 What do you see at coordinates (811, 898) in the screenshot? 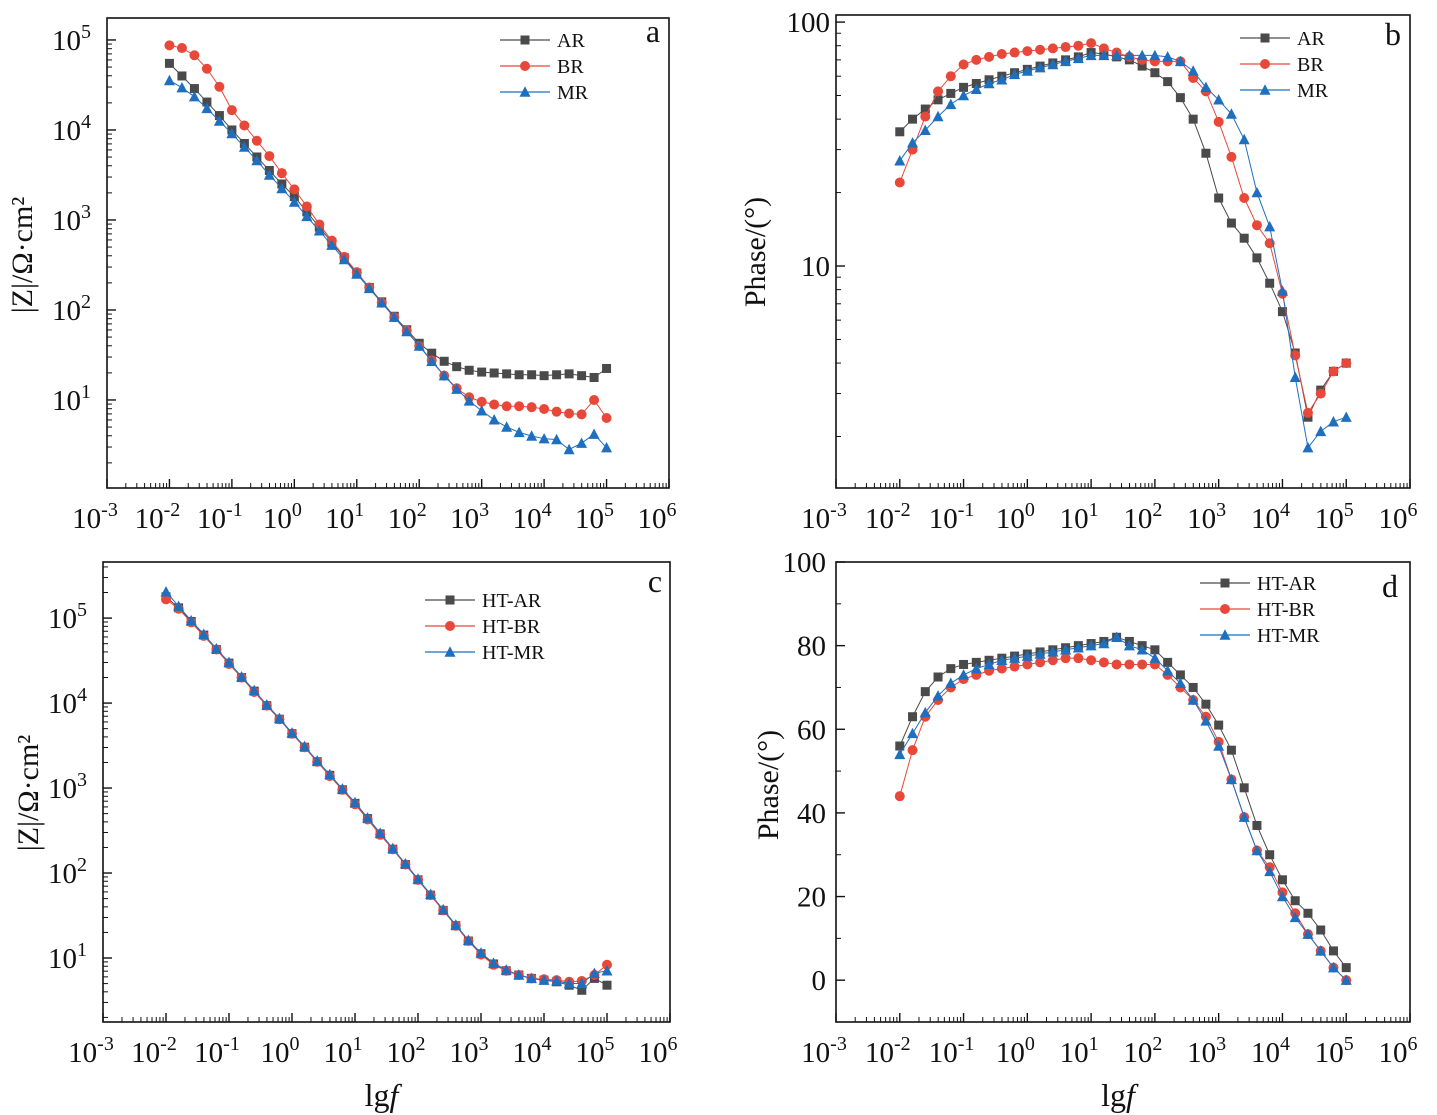
I see `y-tick-label: 20` at bounding box center [811, 898].